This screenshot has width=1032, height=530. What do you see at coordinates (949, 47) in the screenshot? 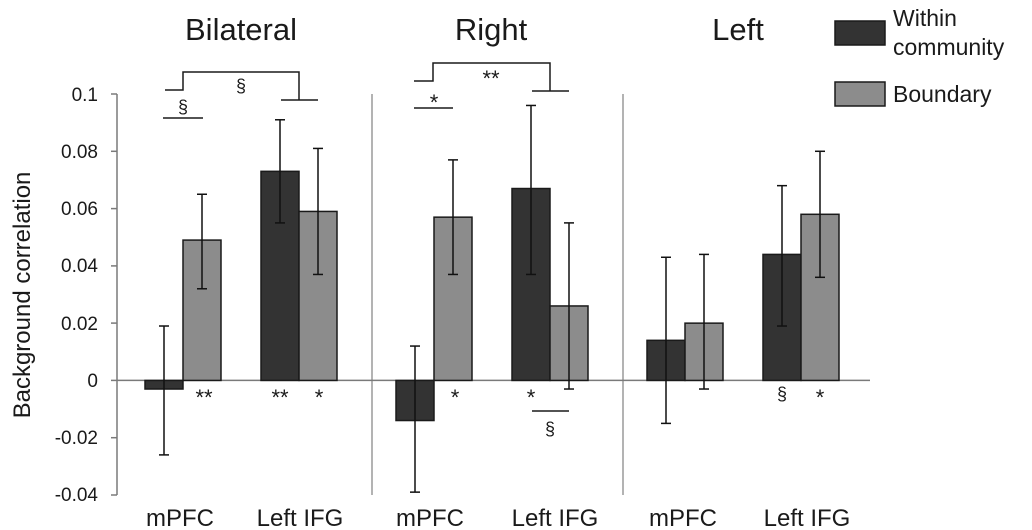
I see `legend-label-within-line2: community` at bounding box center [949, 47].